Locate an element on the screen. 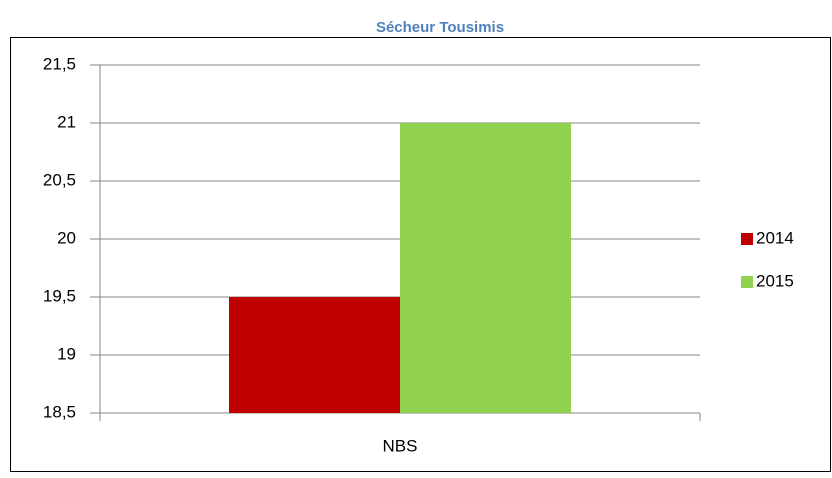  y-tick-label: 19 is located at coordinates (66, 353).